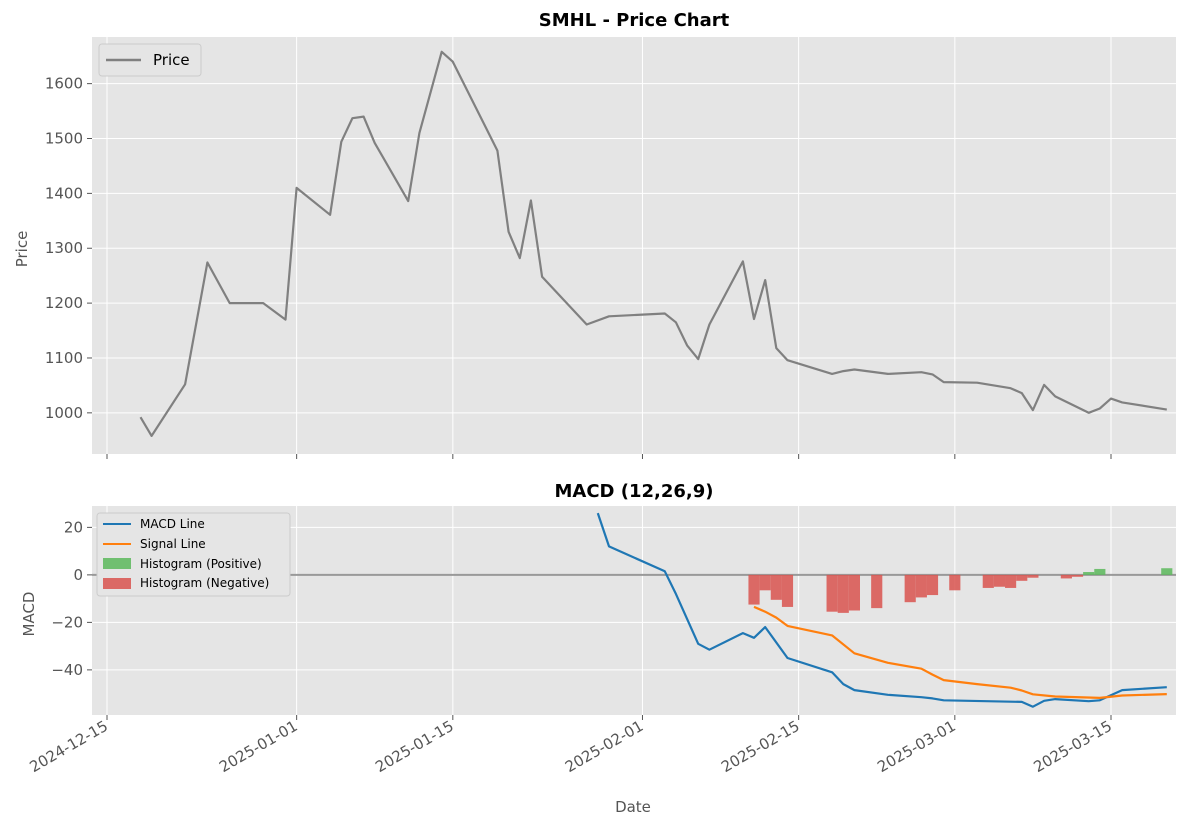 This screenshot has height=828, width=1188. I want to click on macd-legend-box, so click(193, 554).